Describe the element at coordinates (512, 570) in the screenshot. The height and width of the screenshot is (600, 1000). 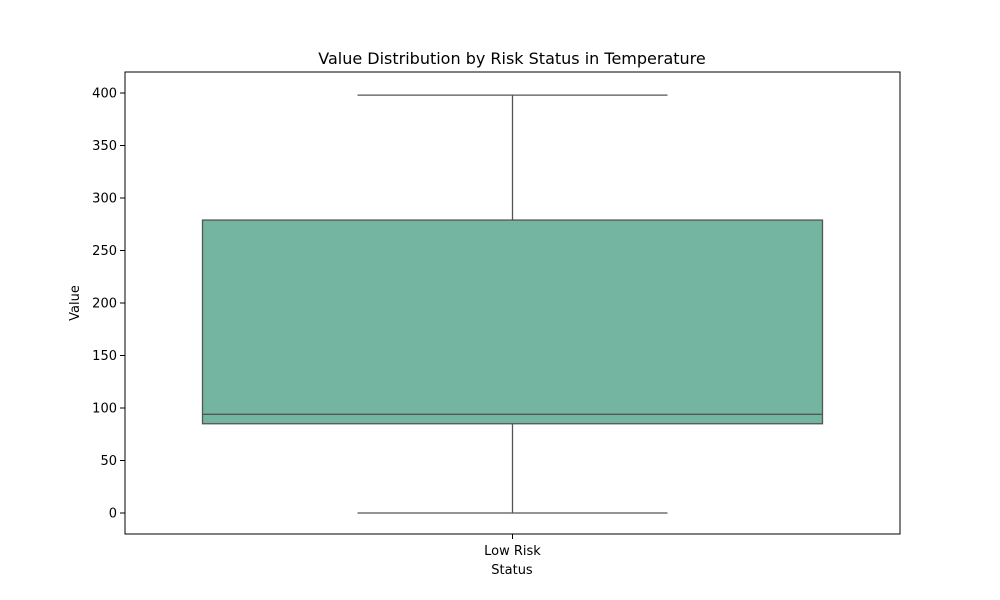
I see `x-axis-label: Status` at that location.